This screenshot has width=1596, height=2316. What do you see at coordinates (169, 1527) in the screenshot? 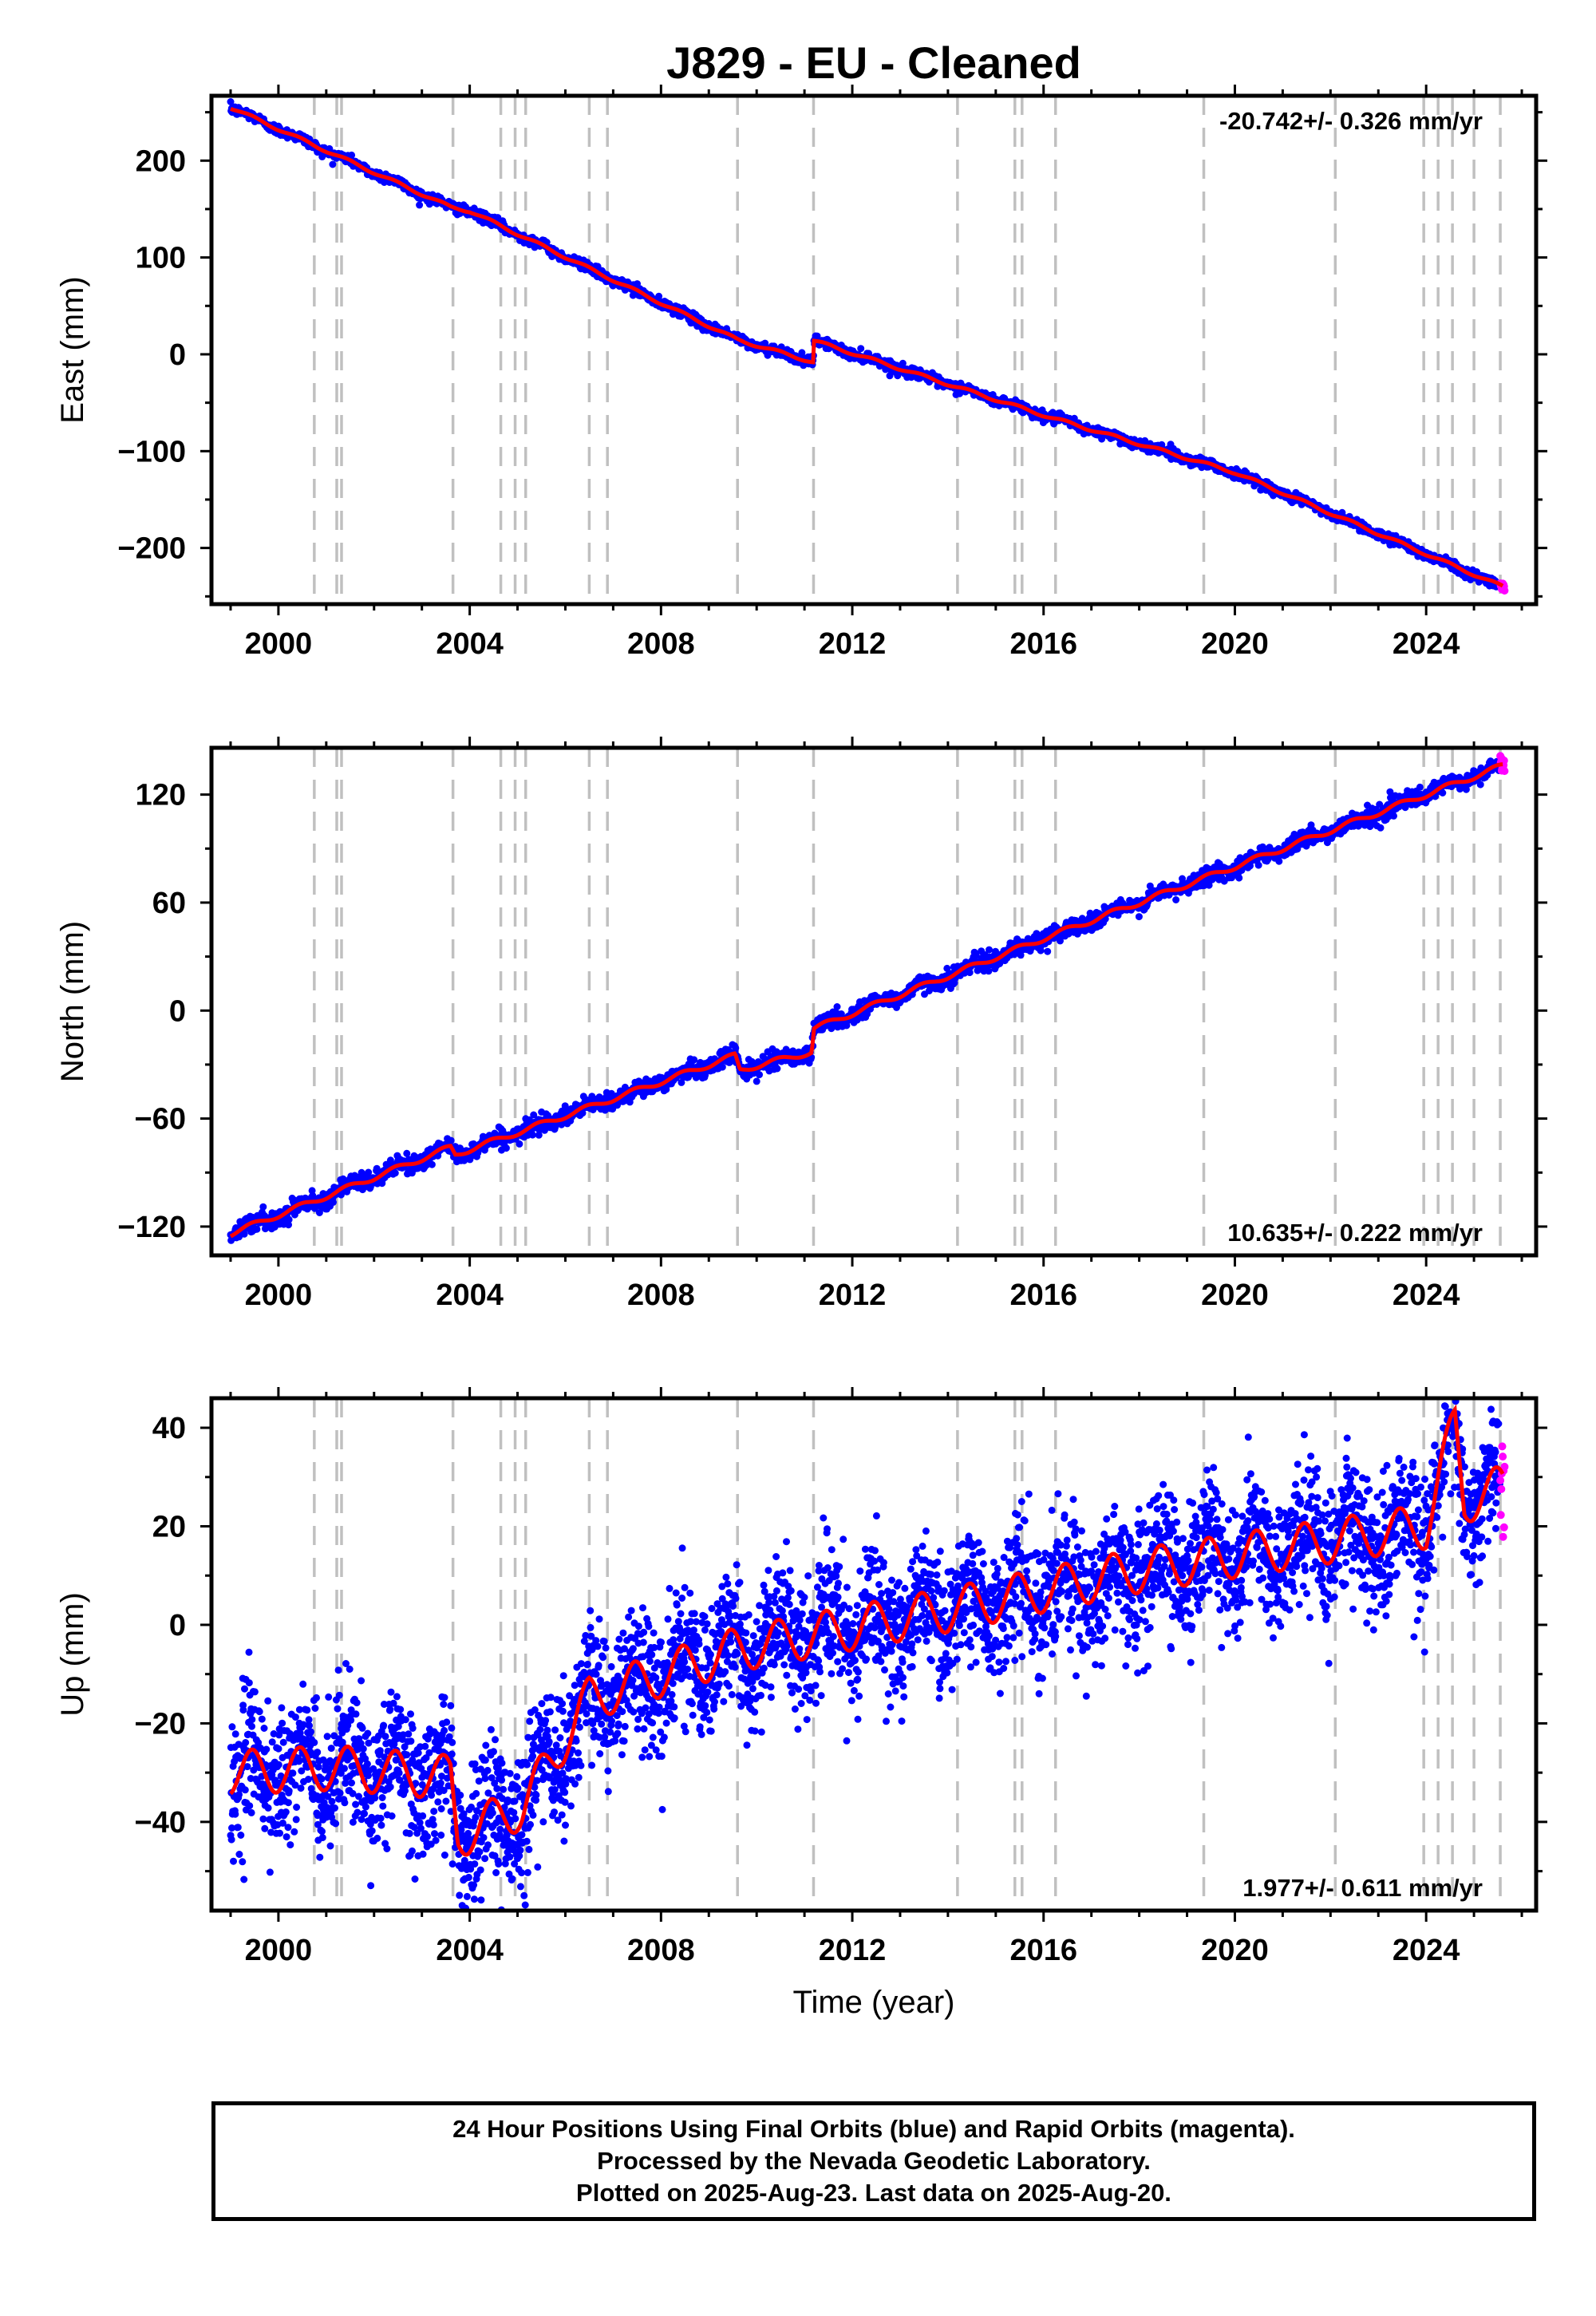
I see `y-tick-label: 20` at bounding box center [169, 1527].